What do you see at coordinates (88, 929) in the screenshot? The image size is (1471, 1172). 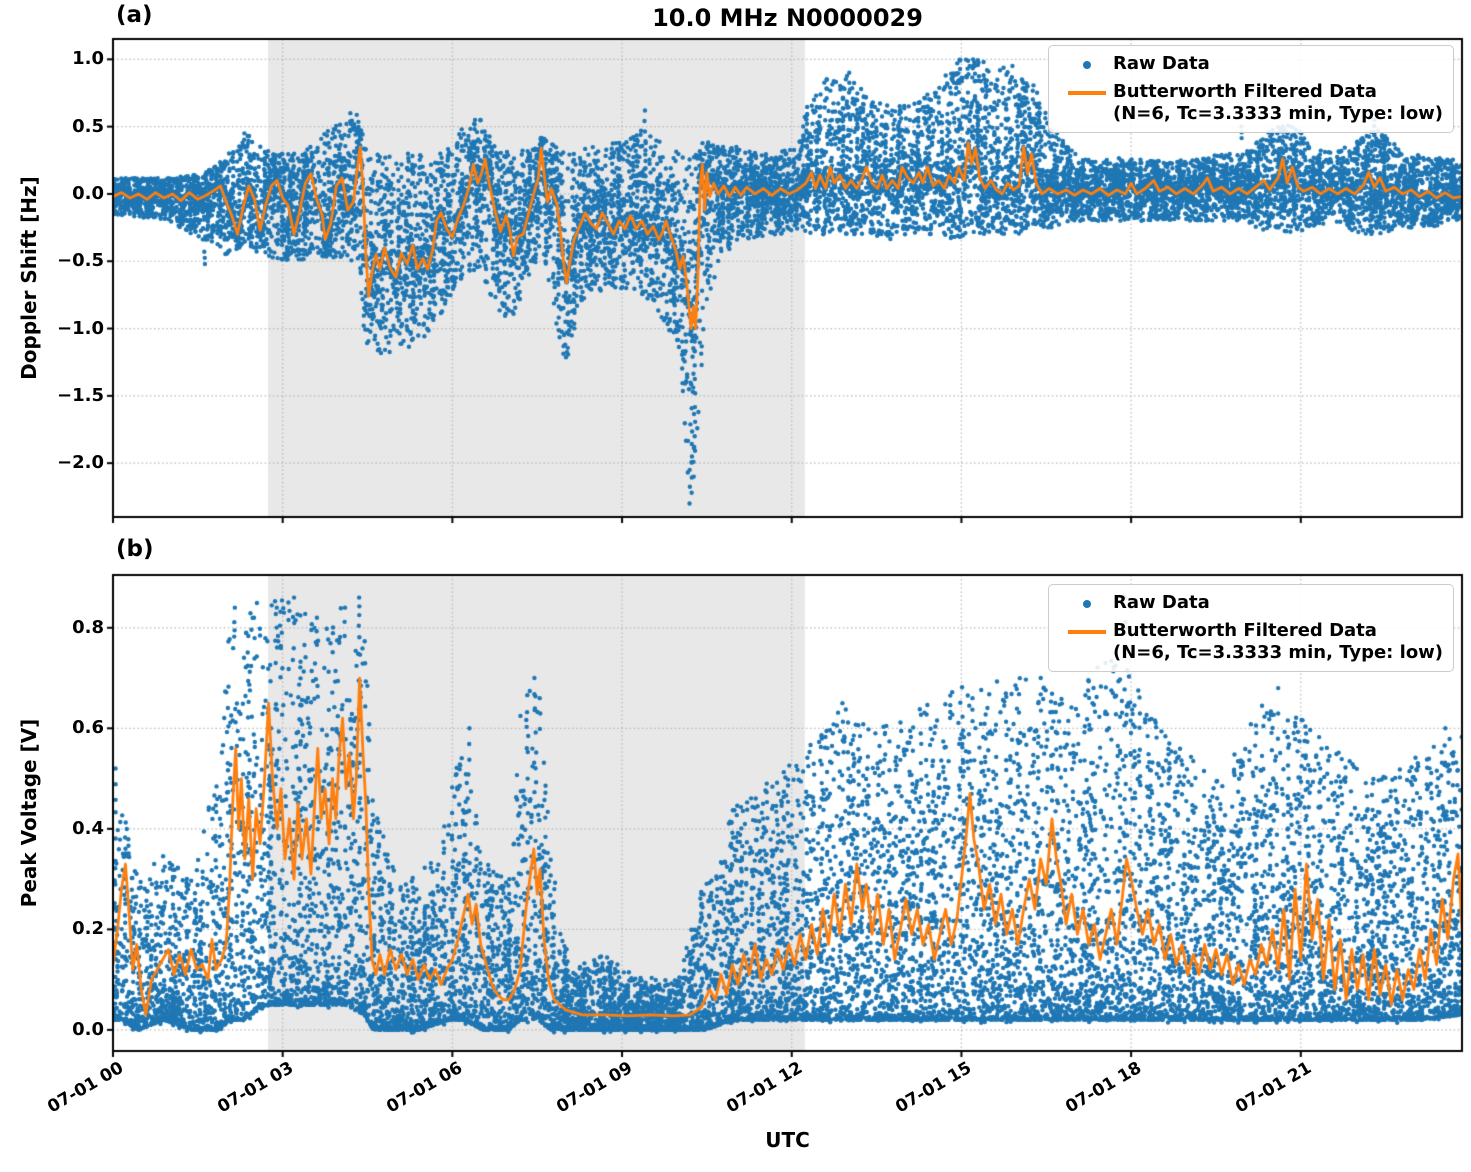 I see `y-tick-label: 0.2` at bounding box center [88, 929].